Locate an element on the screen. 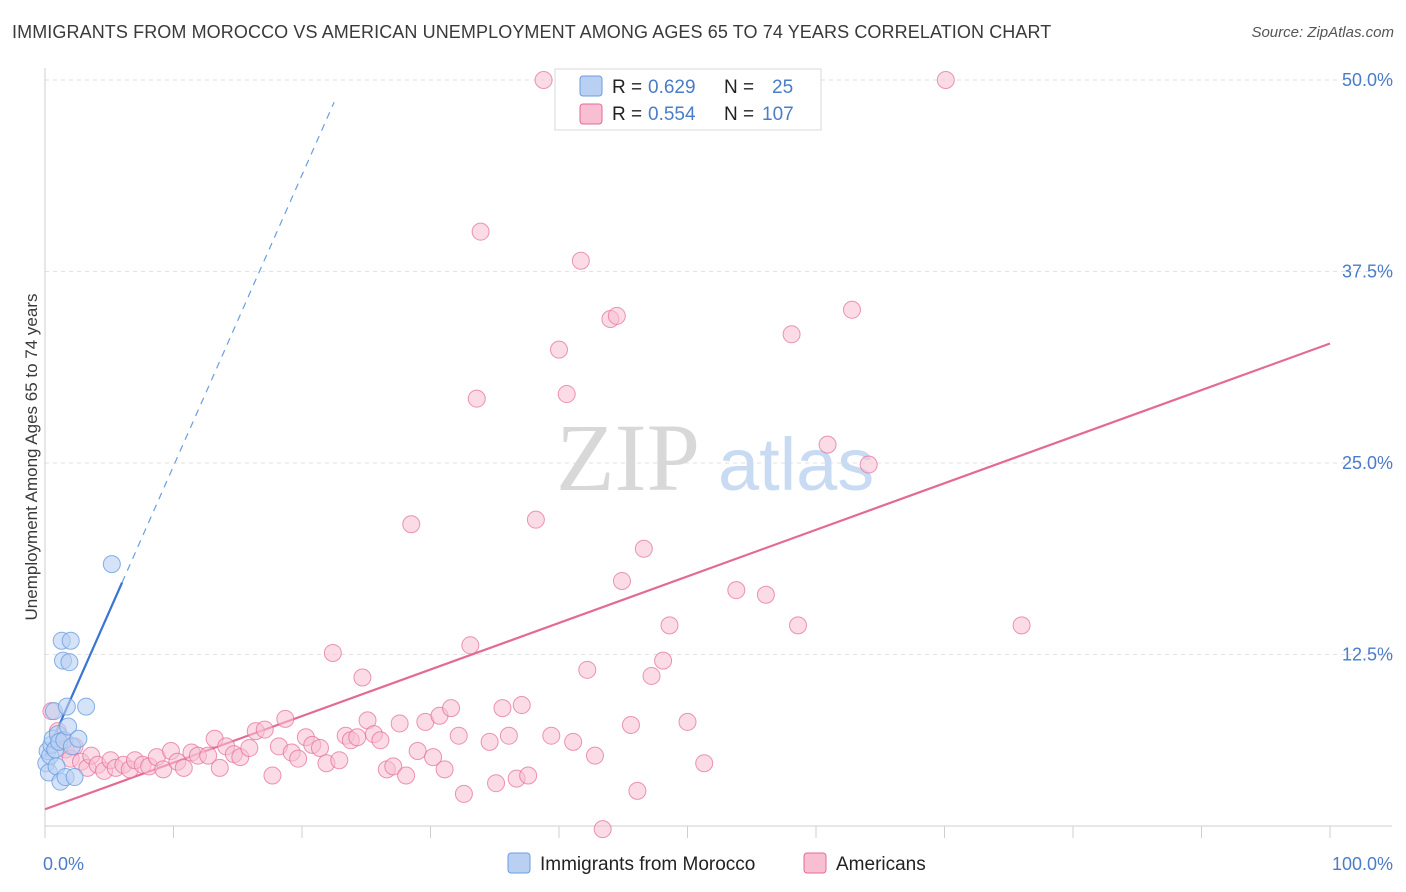 This screenshot has width=1406, height=892. y-tick-label-0: 12.5% is located at coordinates (1367, 655).